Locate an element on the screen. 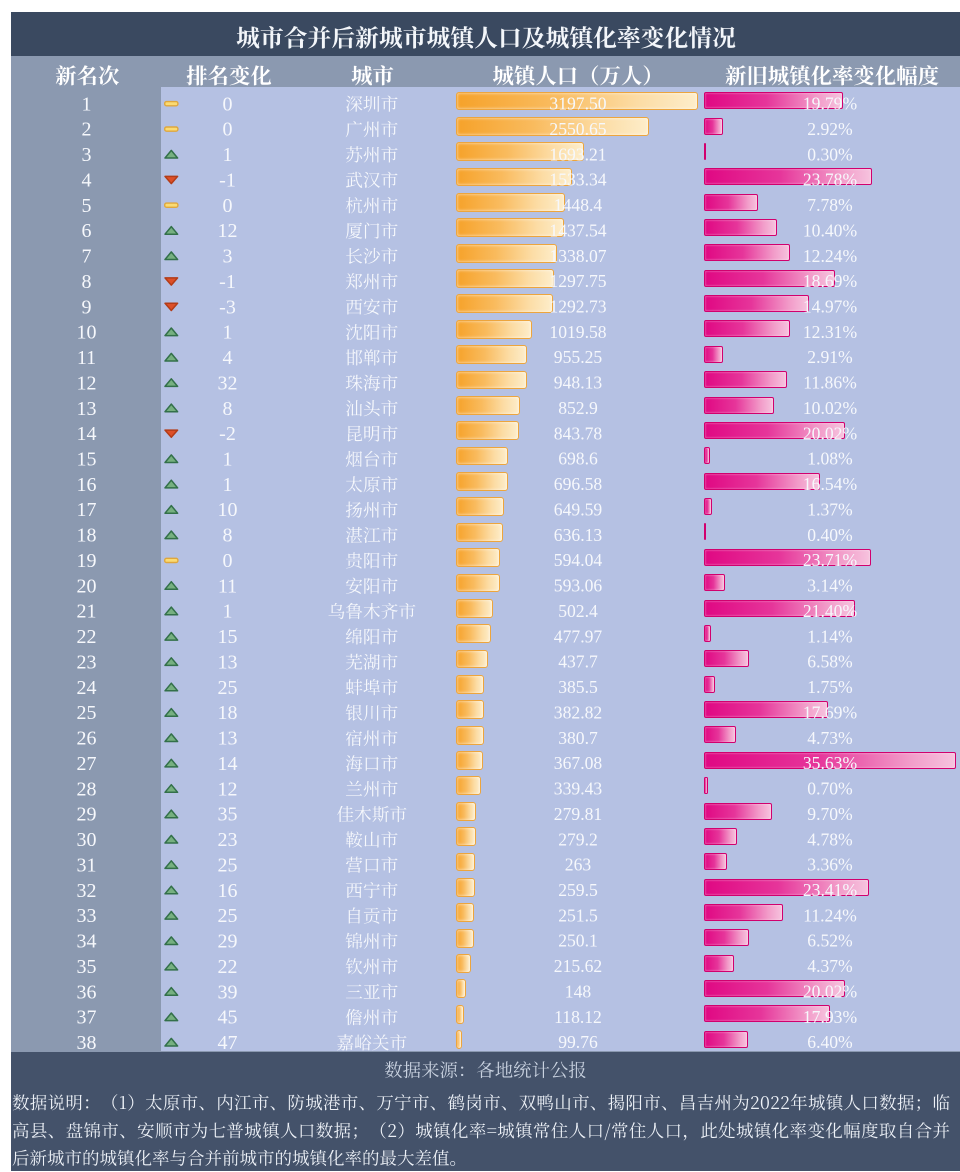 The height and width of the screenshot is (1172, 960). svg-text: 22 is located at coordinates (87, 637).